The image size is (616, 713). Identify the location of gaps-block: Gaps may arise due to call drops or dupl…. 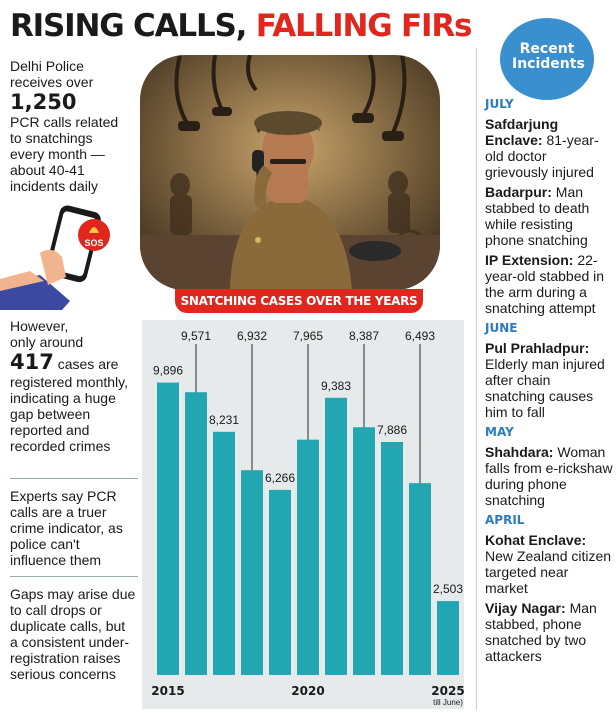
(74, 634).